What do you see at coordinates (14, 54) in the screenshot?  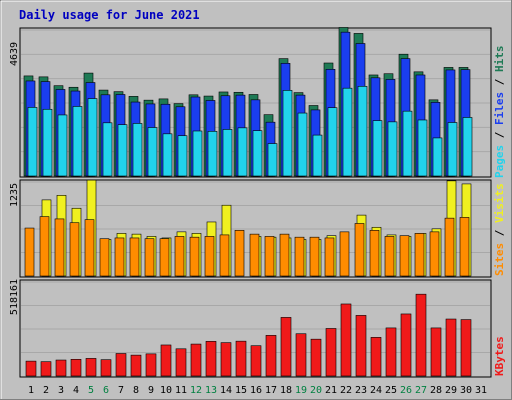 I see `top-ymax-label: 4639` at bounding box center [14, 54].